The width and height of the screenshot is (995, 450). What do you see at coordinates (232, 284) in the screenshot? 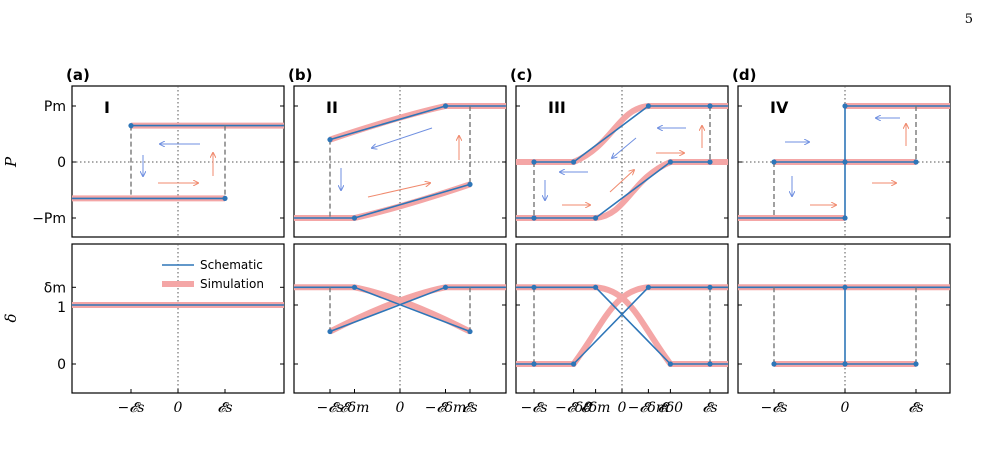
I see `legend-simulation-label: Simulation` at bounding box center [232, 284].